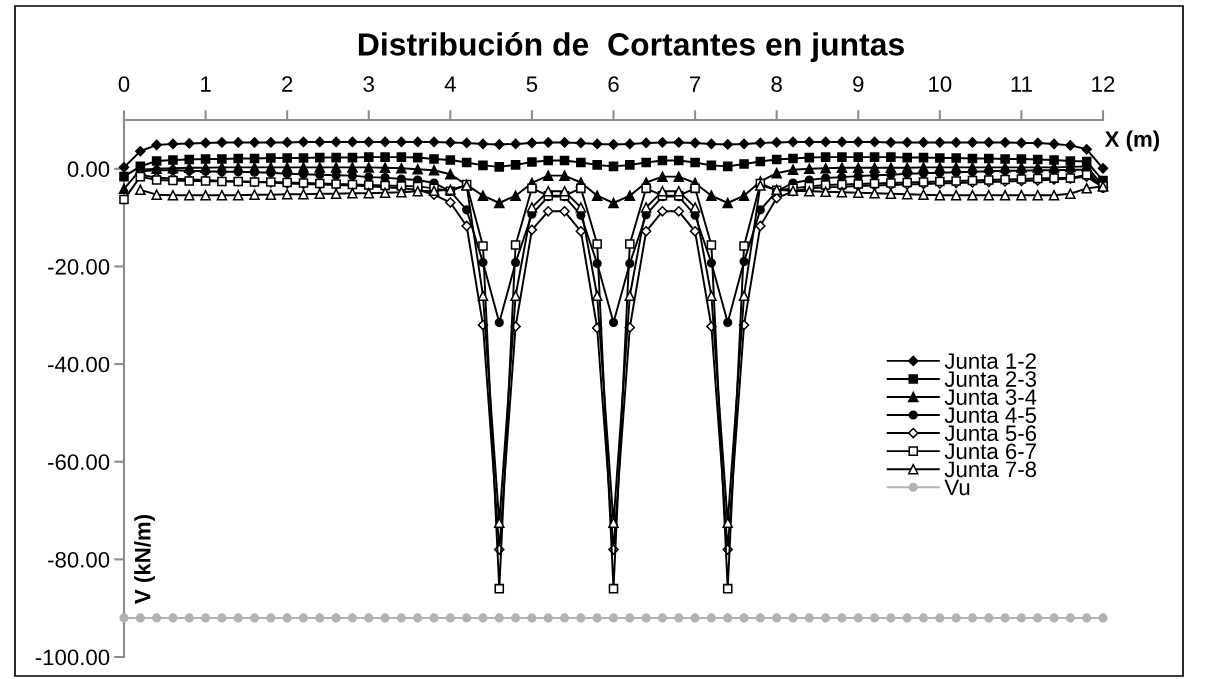  I want to click on x-tick-label: 5, so click(532, 84).